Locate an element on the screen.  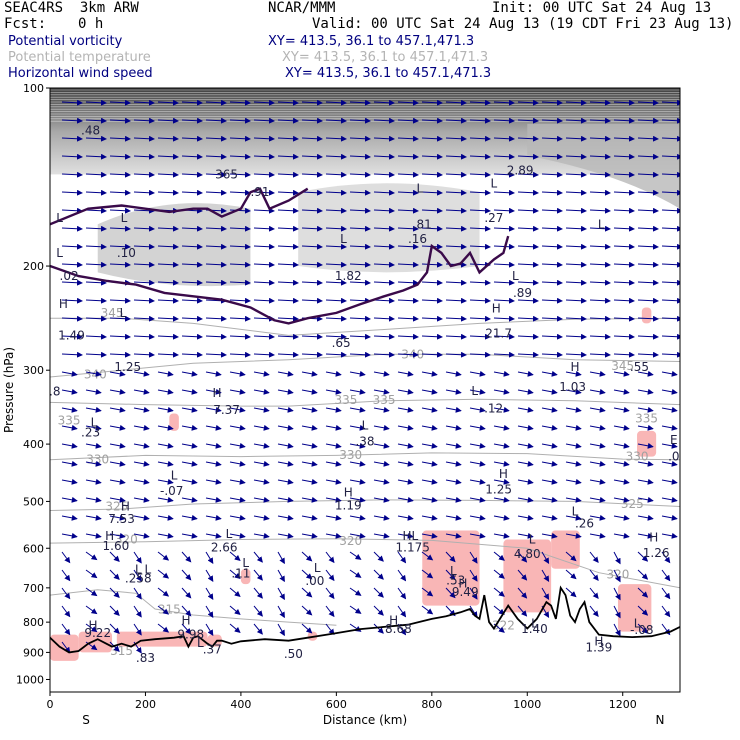
org-name: NCAR/MMM is located at coordinates (302, 8).